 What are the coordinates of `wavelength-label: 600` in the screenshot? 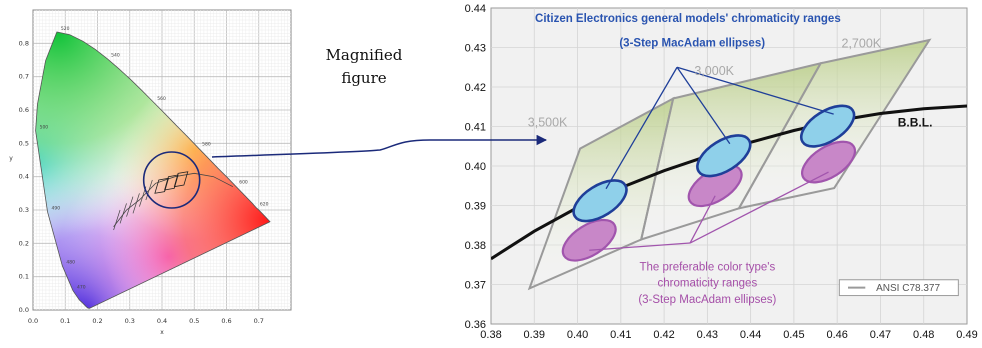 It's located at (243, 183).